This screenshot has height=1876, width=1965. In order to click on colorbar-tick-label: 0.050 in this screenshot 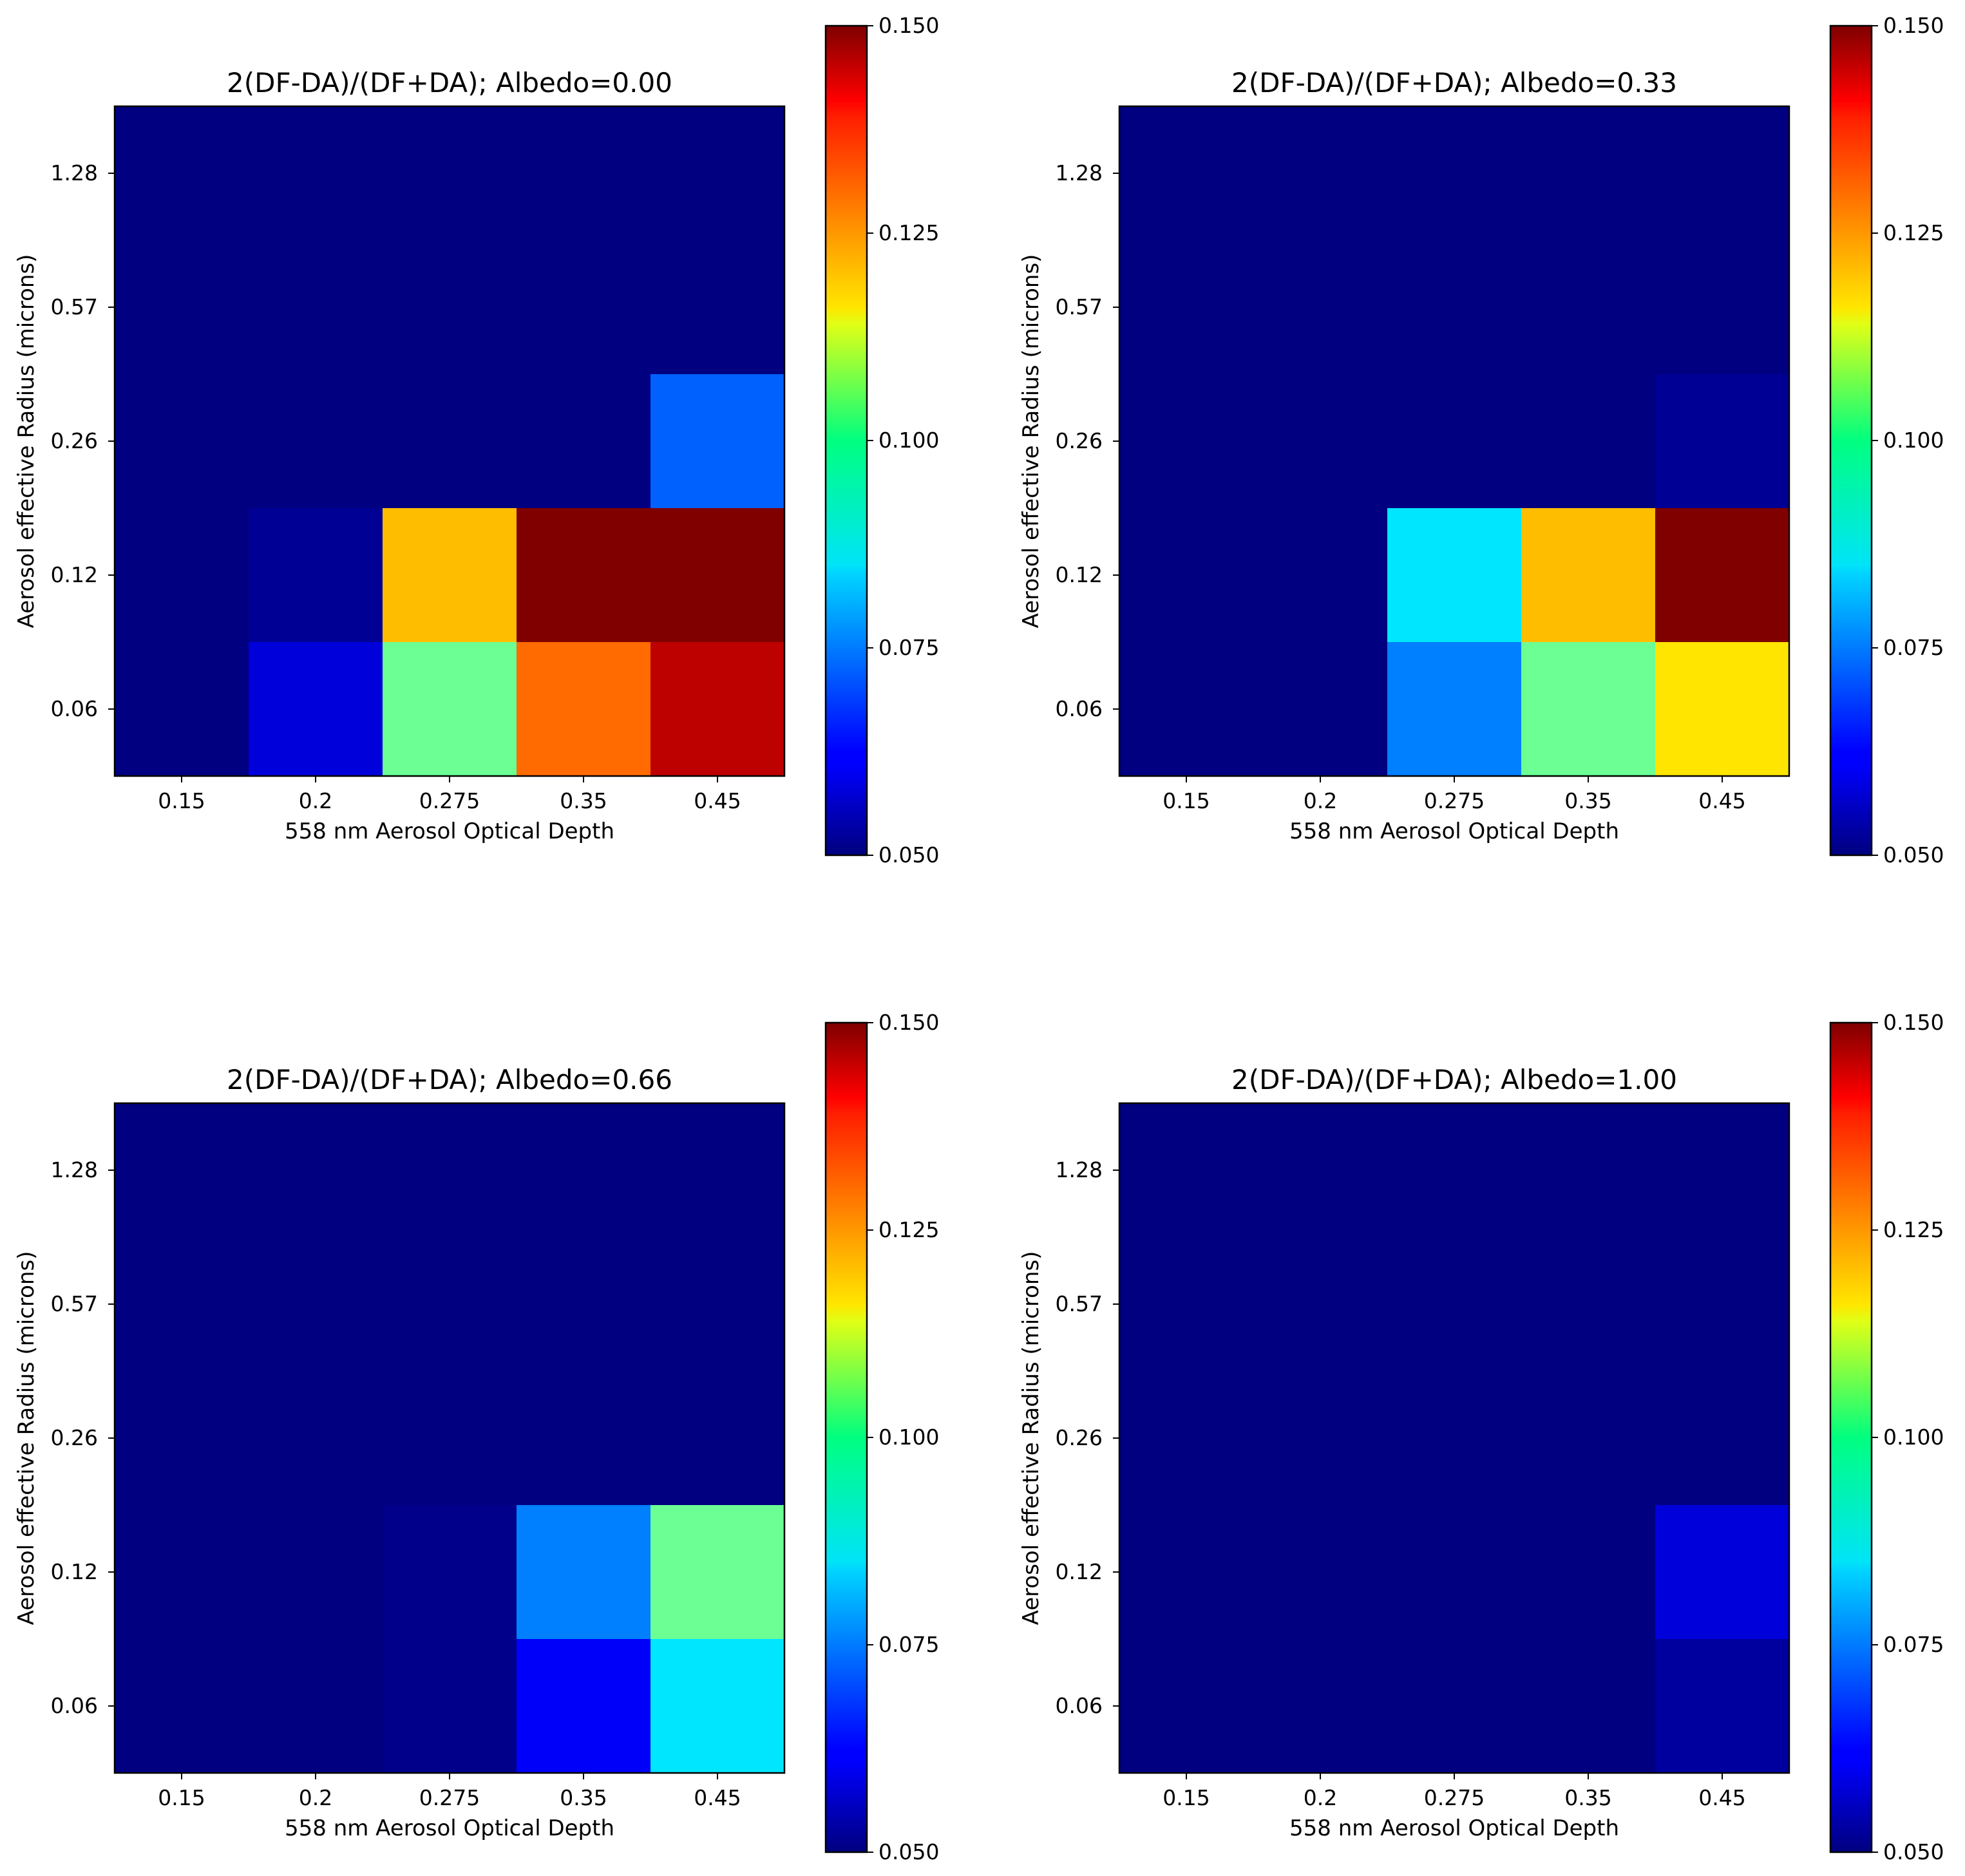, I will do `click(908, 1851)`.